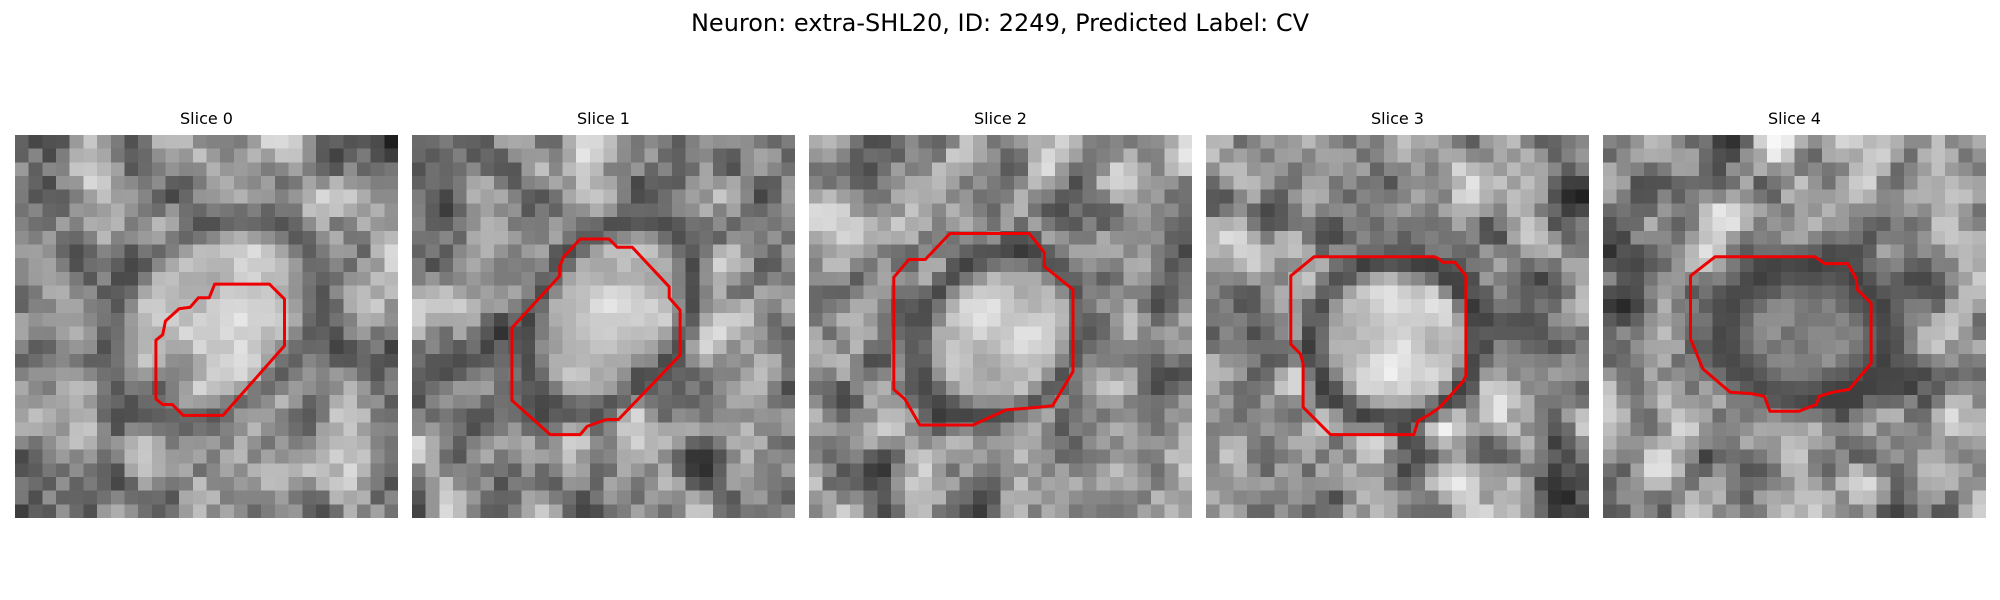 Image resolution: width=2000 pixels, height=600 pixels. What do you see at coordinates (603, 118) in the screenshot?
I see `slice-title-1: Slice 1` at bounding box center [603, 118].